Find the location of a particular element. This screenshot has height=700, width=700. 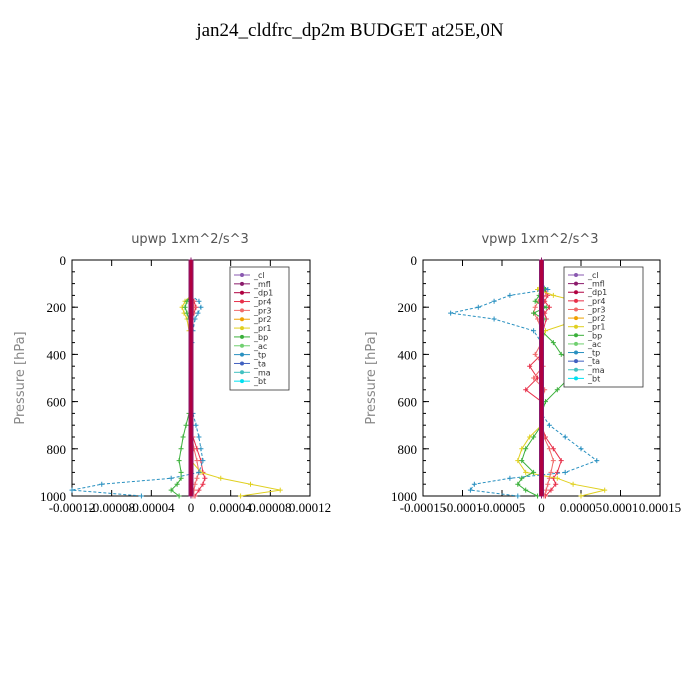

x-tick-label: 0 is located at coordinates (541, 507).